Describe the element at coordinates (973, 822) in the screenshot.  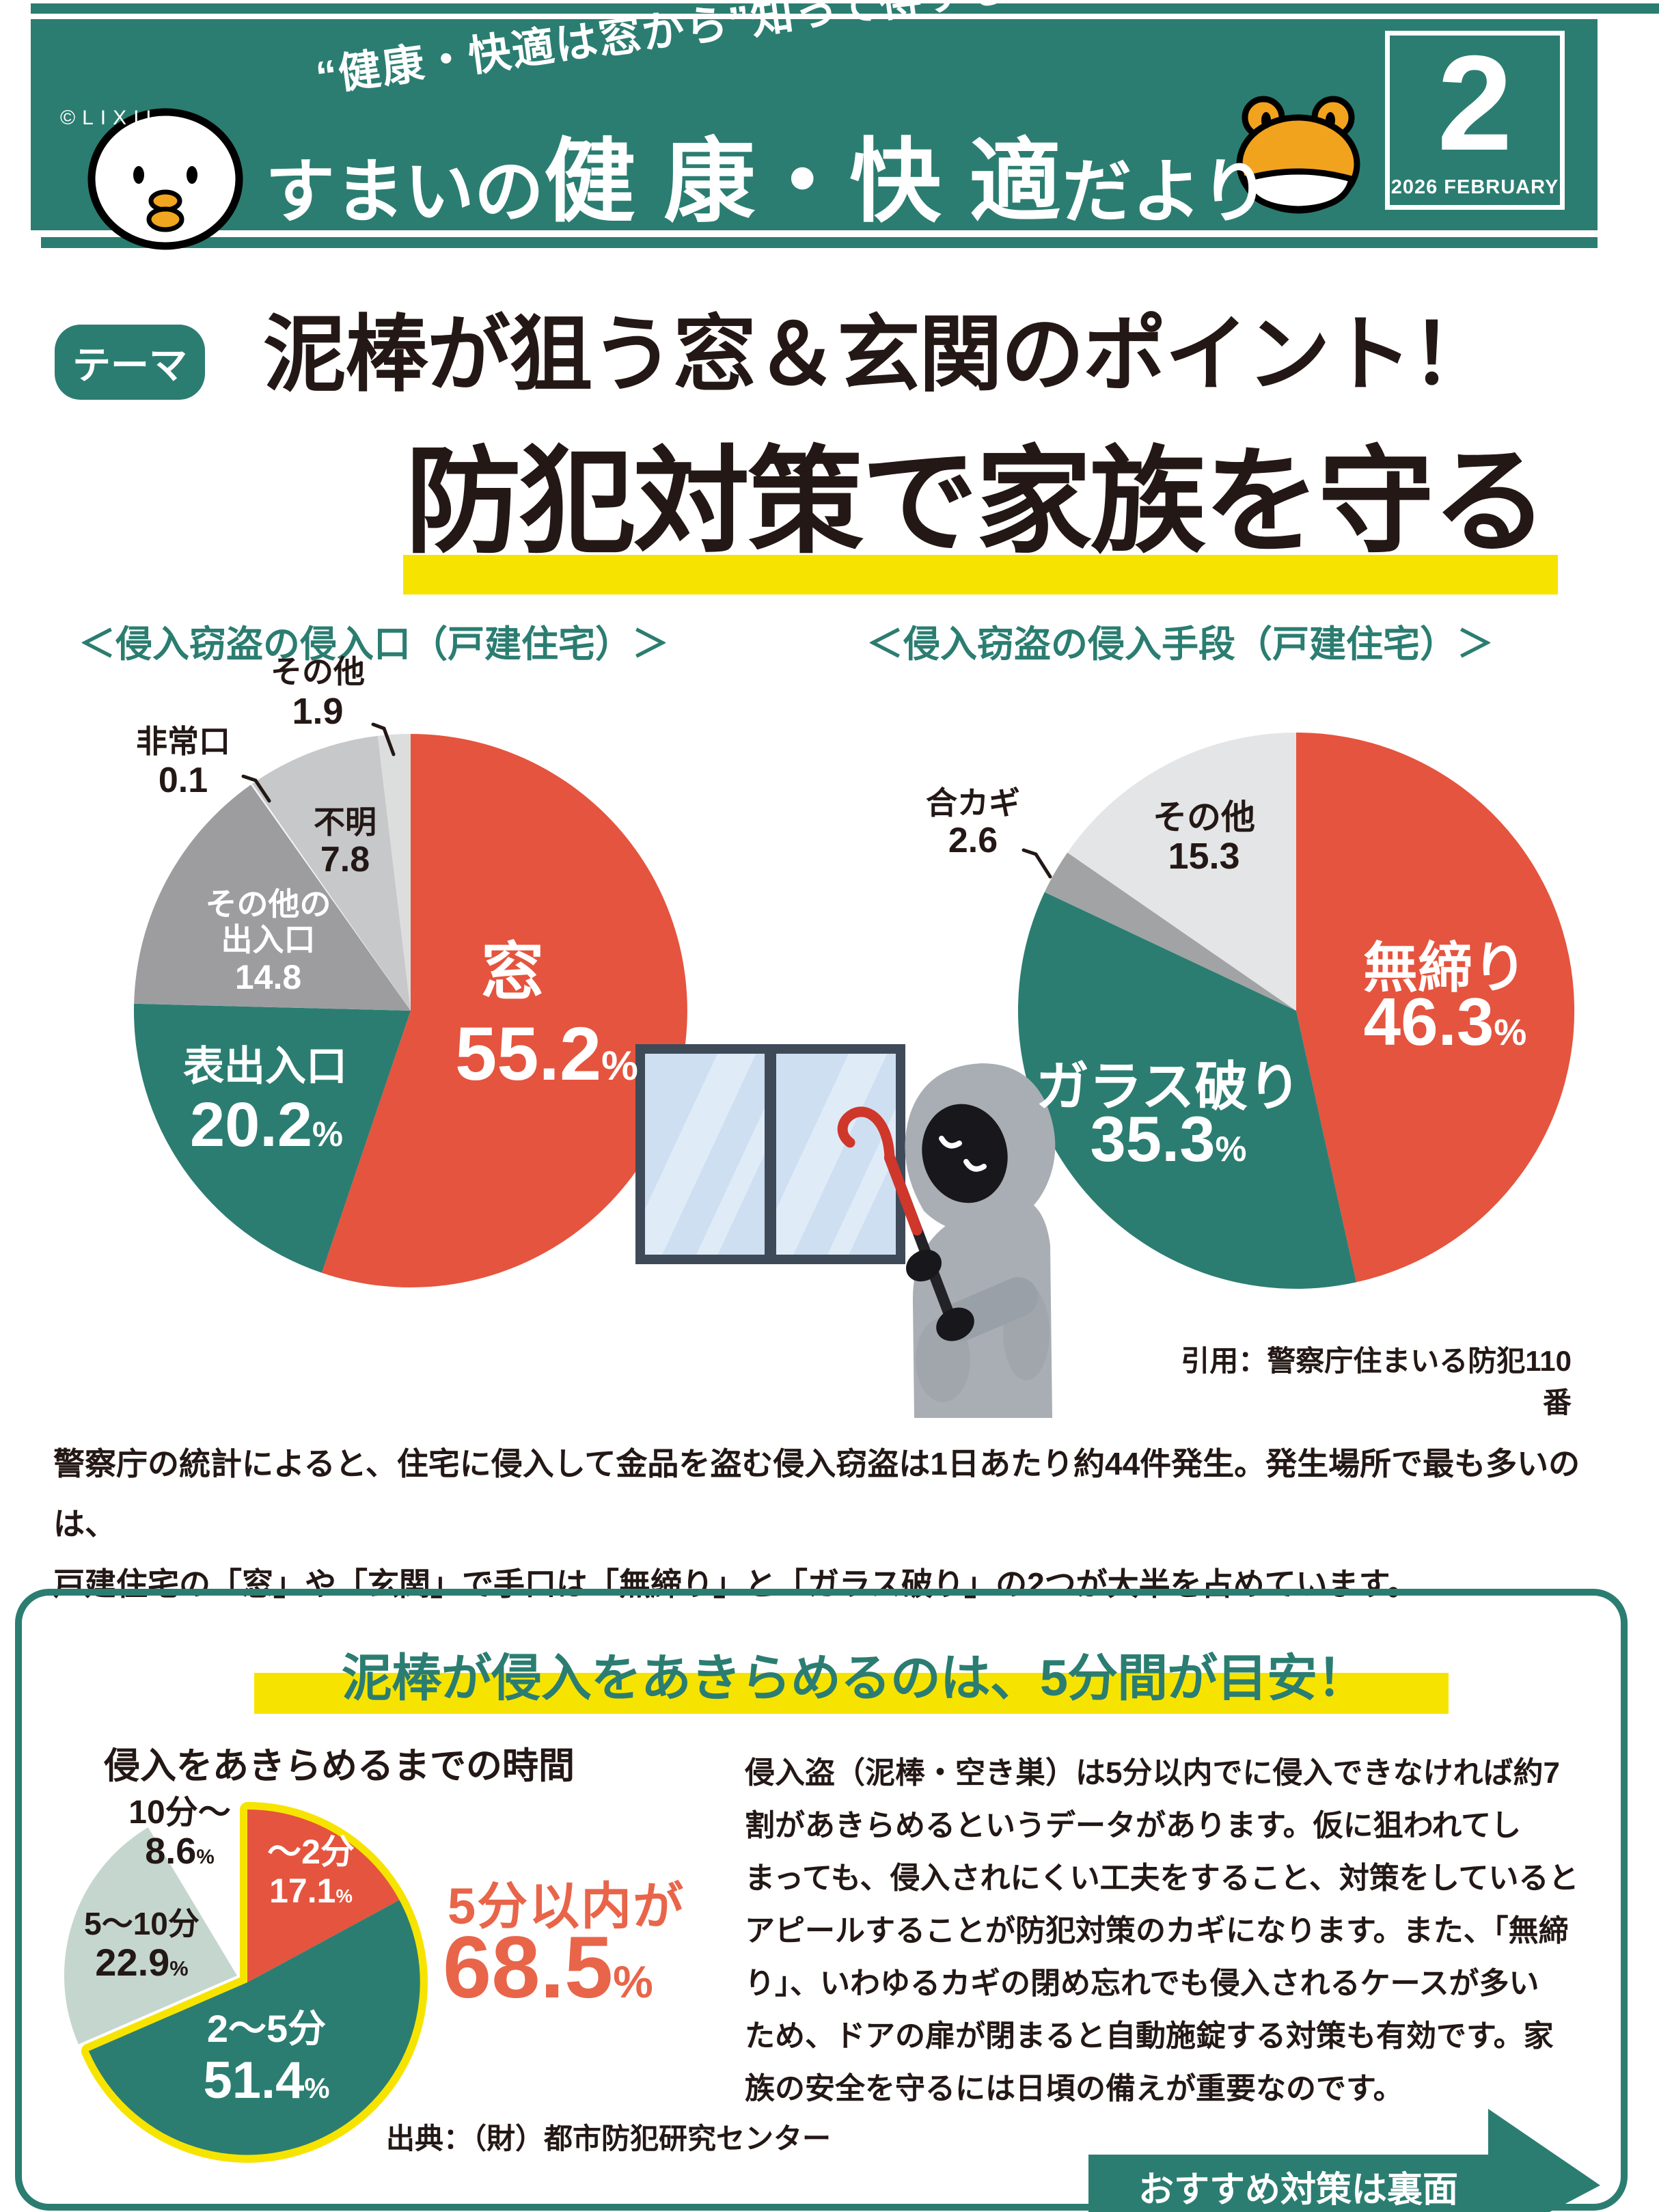
I see `pie2-label-duplicate-key: 合カギ 2.6` at that location.